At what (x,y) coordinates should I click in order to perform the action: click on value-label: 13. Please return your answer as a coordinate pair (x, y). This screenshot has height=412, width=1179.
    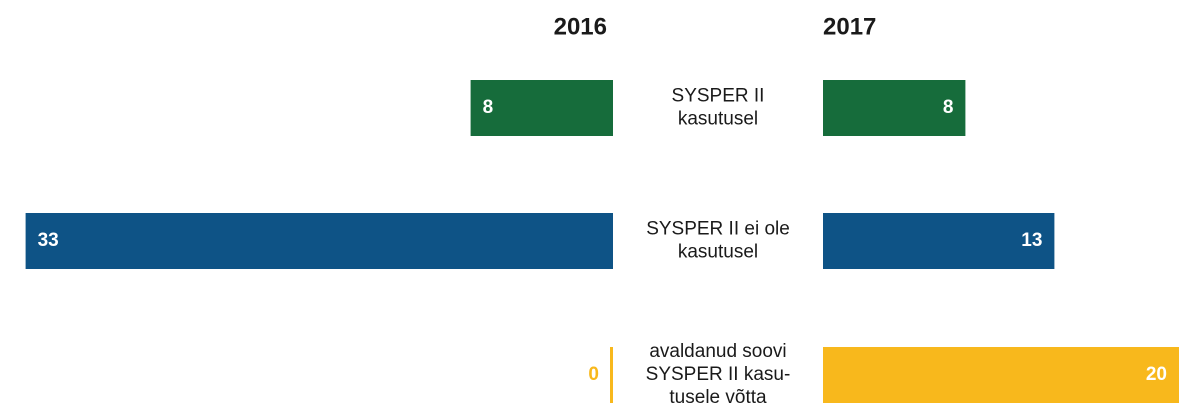
    Looking at the image, I should click on (1031, 240).